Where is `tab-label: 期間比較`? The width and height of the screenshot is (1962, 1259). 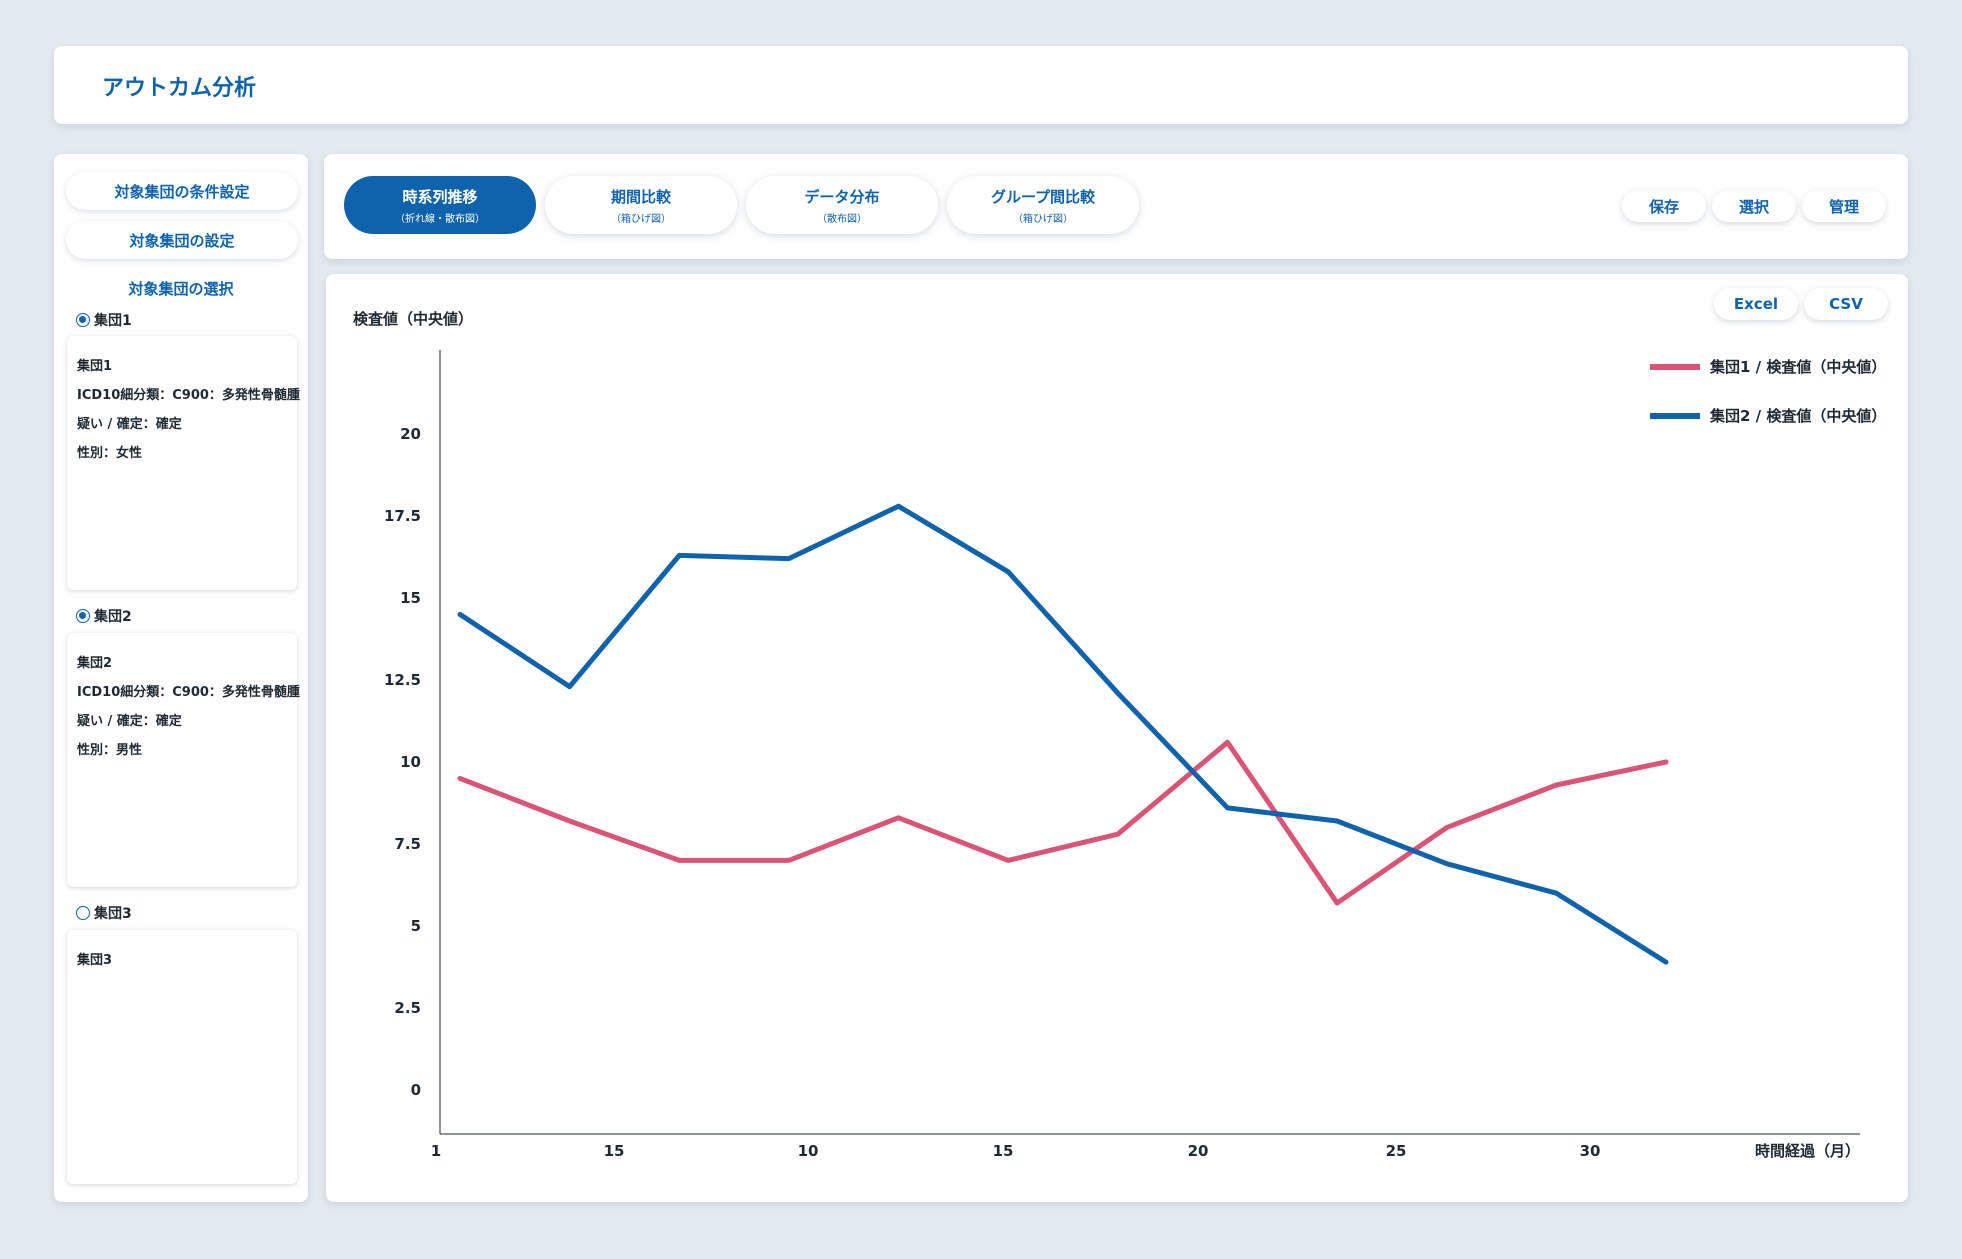 tab-label: 期間比較 is located at coordinates (640, 196).